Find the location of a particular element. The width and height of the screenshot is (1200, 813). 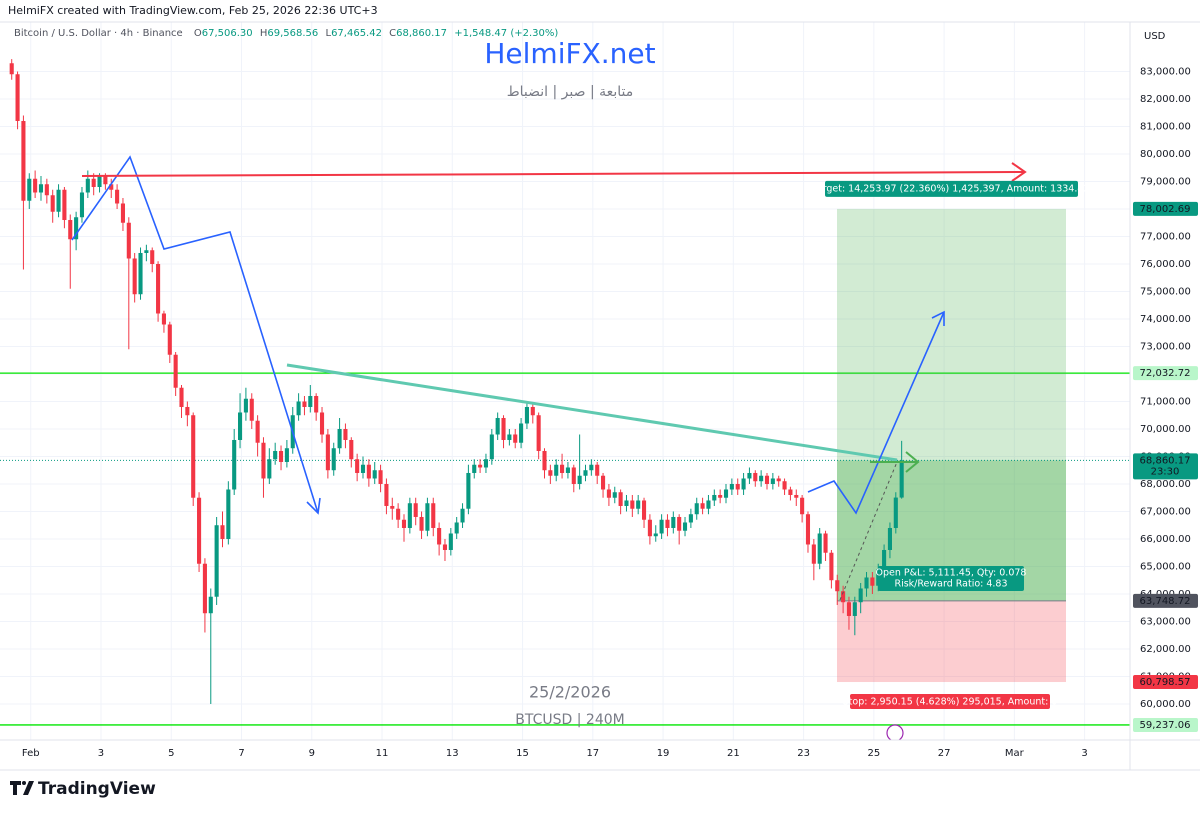

y-tick-label: 73,000.00 is located at coordinates (1165, 346).